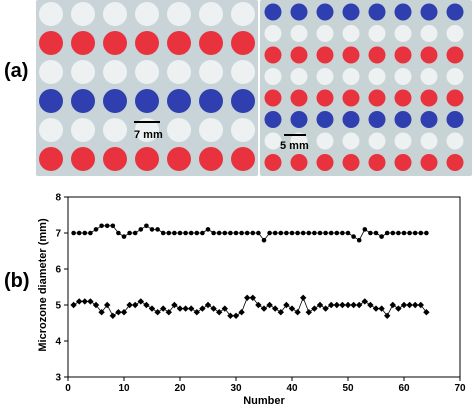 This screenshot has width=474, height=409. I want to click on y-tick-label: 3, so click(58, 378).